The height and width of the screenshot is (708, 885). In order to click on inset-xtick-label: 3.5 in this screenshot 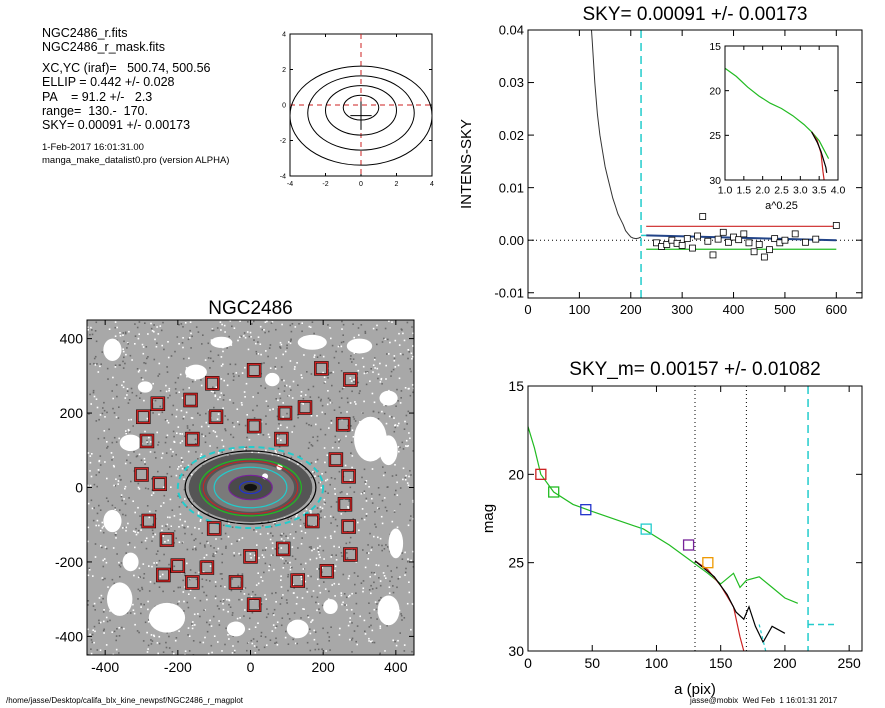, I will do `click(819, 191)`.